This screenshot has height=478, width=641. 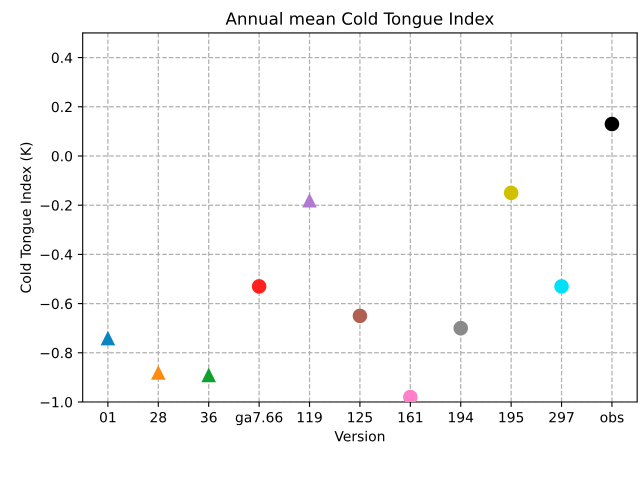 I want to click on y-tick-label: −1.0, so click(x=56, y=402).